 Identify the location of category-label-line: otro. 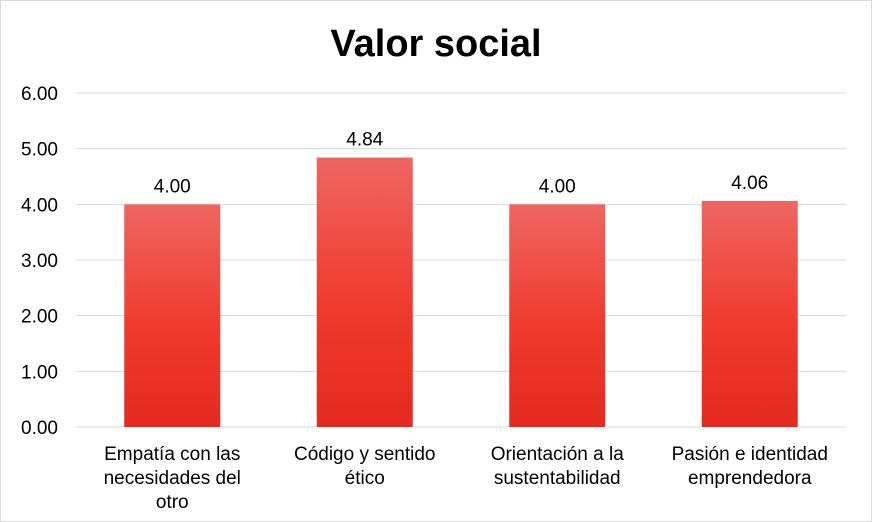
(172, 502).